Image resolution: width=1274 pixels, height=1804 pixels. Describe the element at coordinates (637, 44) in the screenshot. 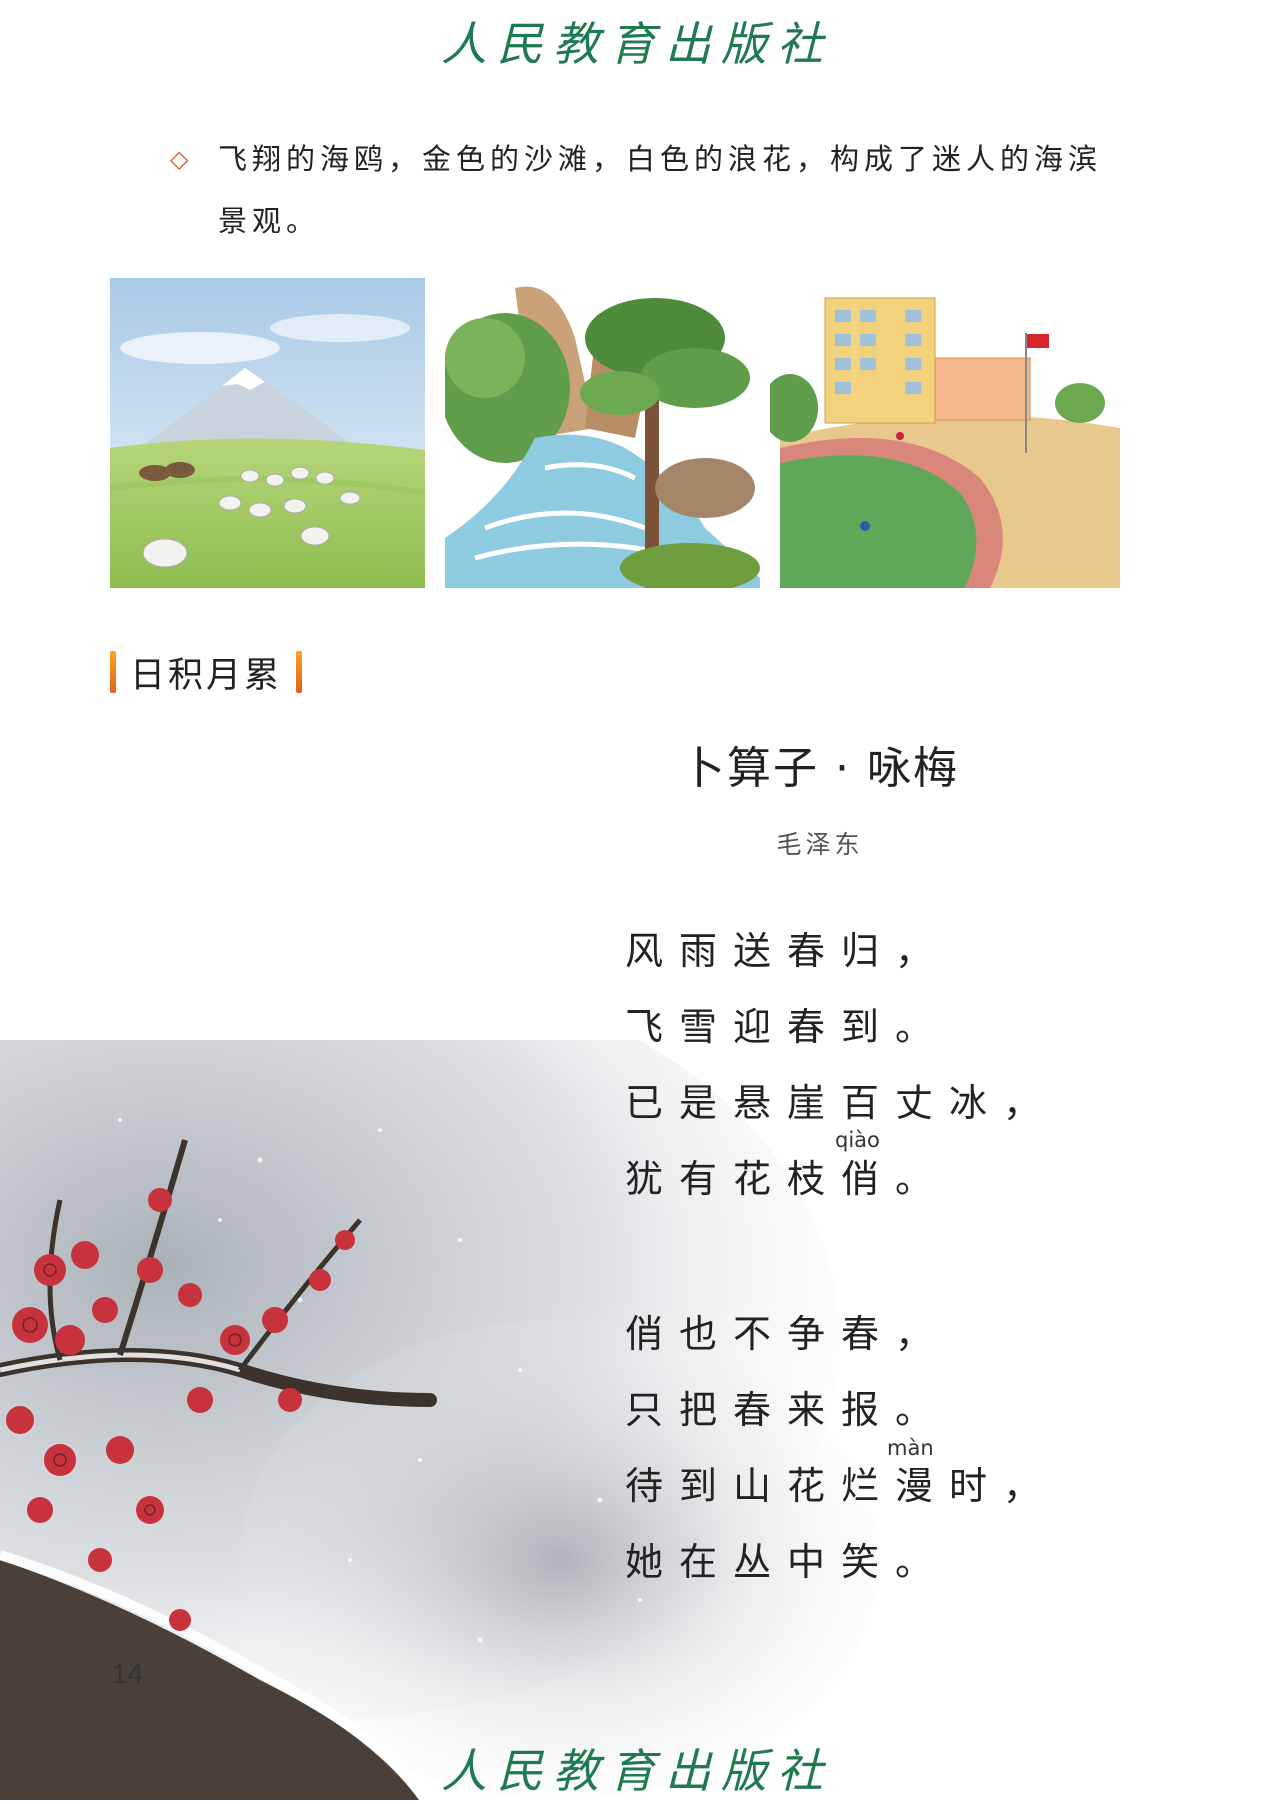

I see `publisher-watermark-top: 人民教育出版社` at that location.